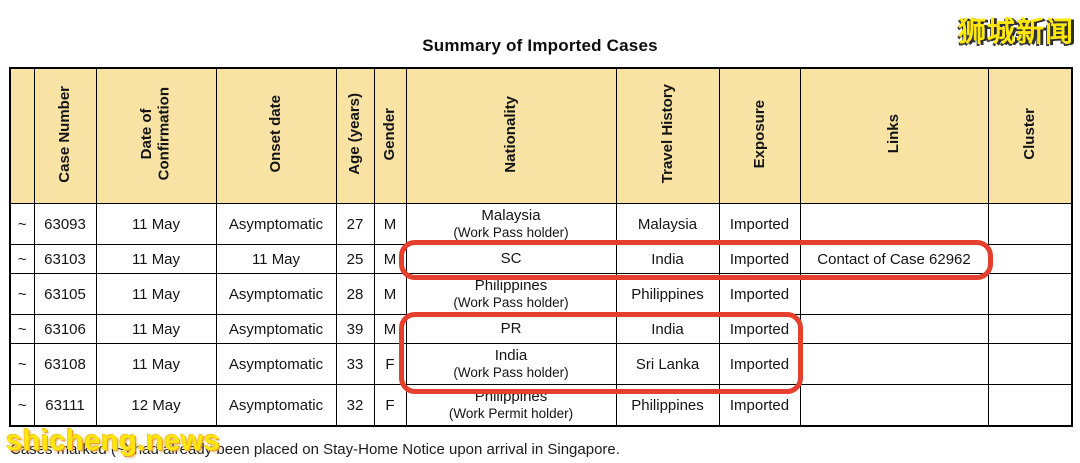 This screenshot has width=1080, height=463. What do you see at coordinates (65, 329) in the screenshot?
I see `cell-case-number: 63106` at bounding box center [65, 329].